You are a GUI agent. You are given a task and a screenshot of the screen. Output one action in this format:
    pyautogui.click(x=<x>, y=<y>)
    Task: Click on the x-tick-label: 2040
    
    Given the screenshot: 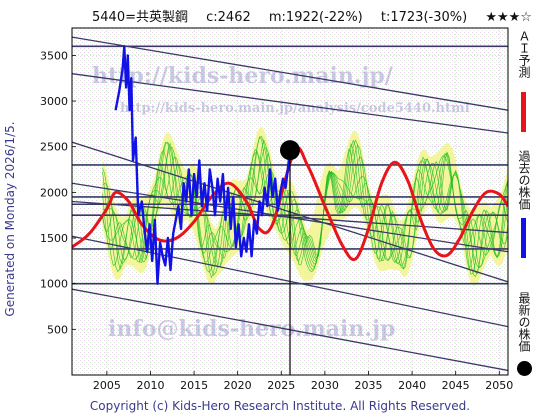 What is the action you would take?
    pyautogui.click(x=412, y=385)
    